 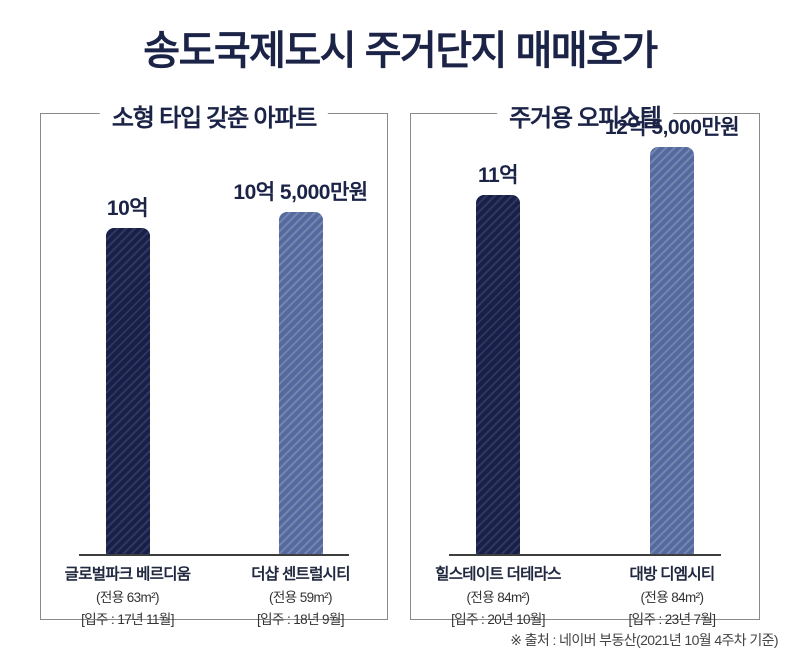 I want to click on bar-slot: 10억 5,000만원, so click(x=300, y=334).